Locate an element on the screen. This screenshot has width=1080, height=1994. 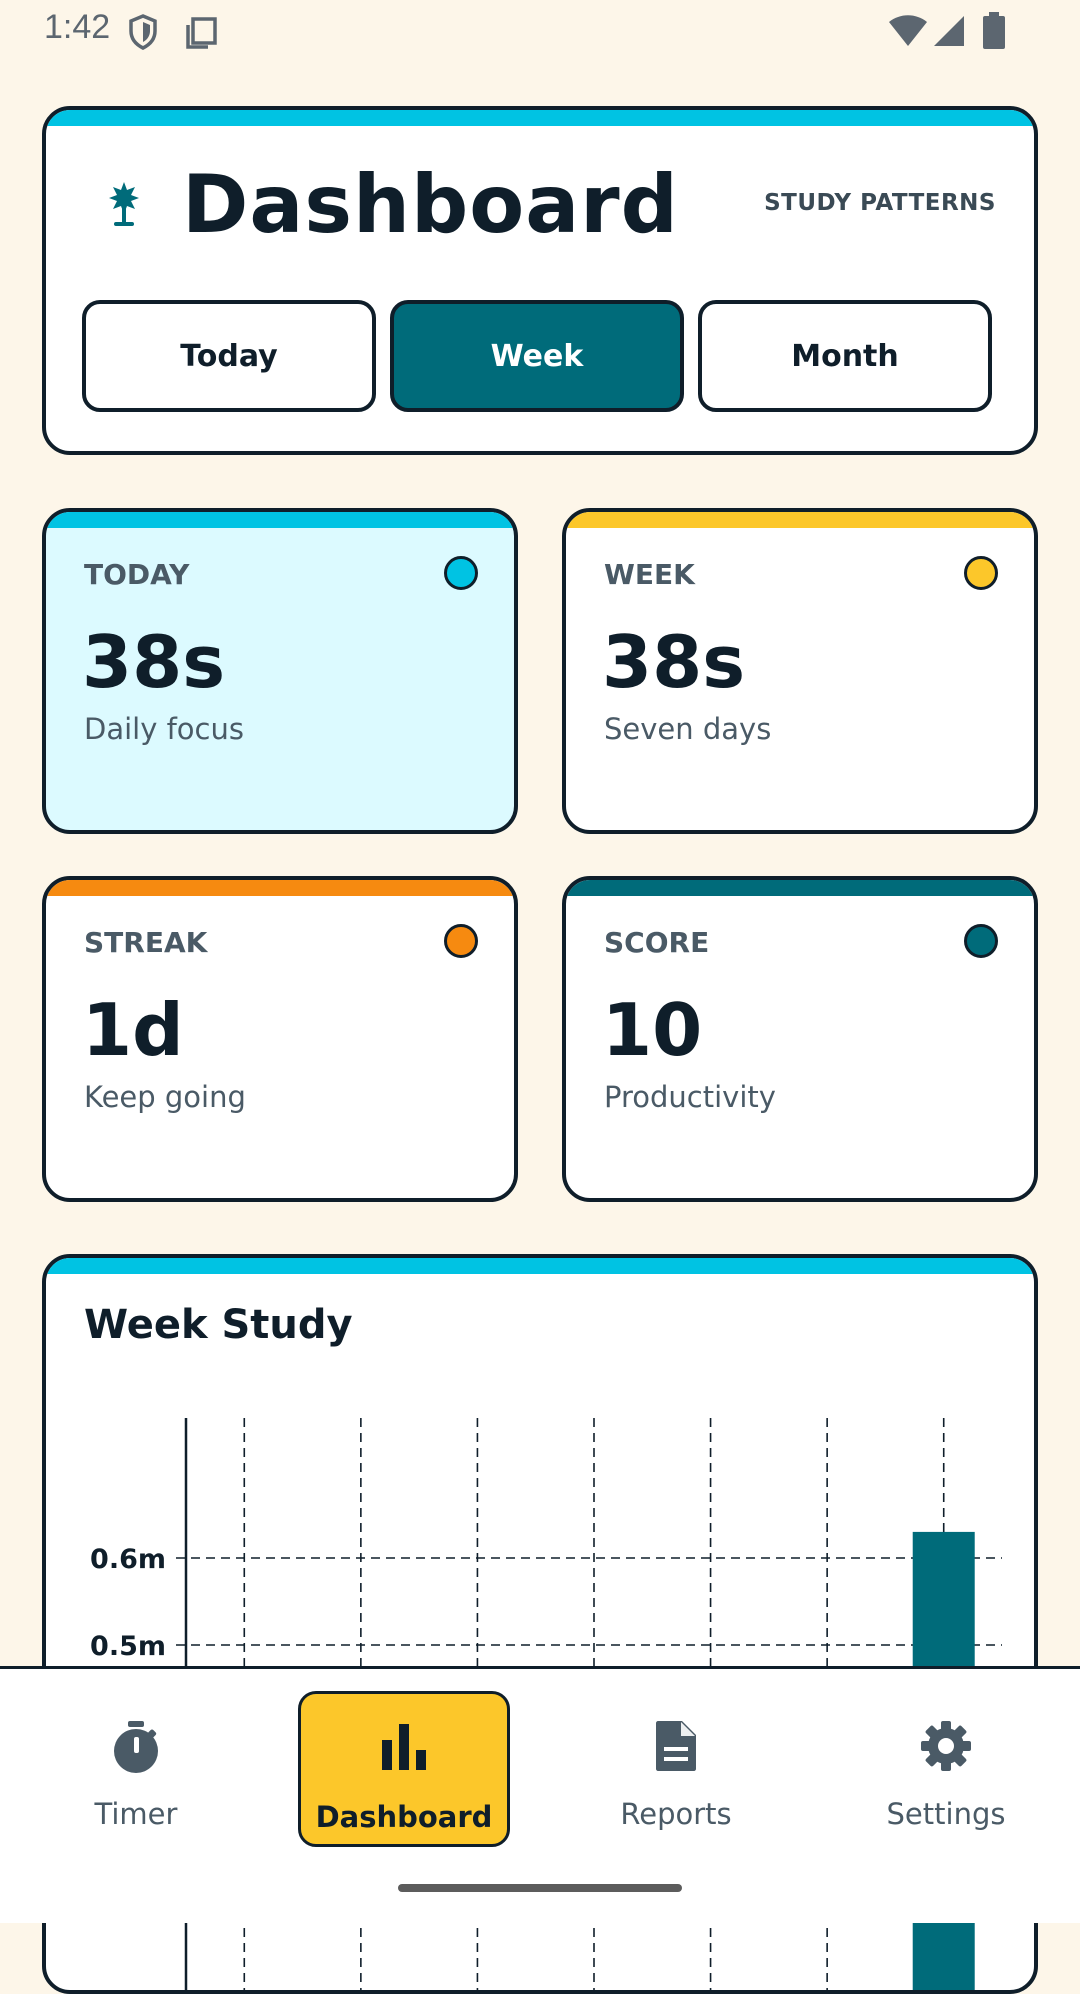
stat-card-score: SCORE 10 Productivity is located at coordinates (800, 1039).